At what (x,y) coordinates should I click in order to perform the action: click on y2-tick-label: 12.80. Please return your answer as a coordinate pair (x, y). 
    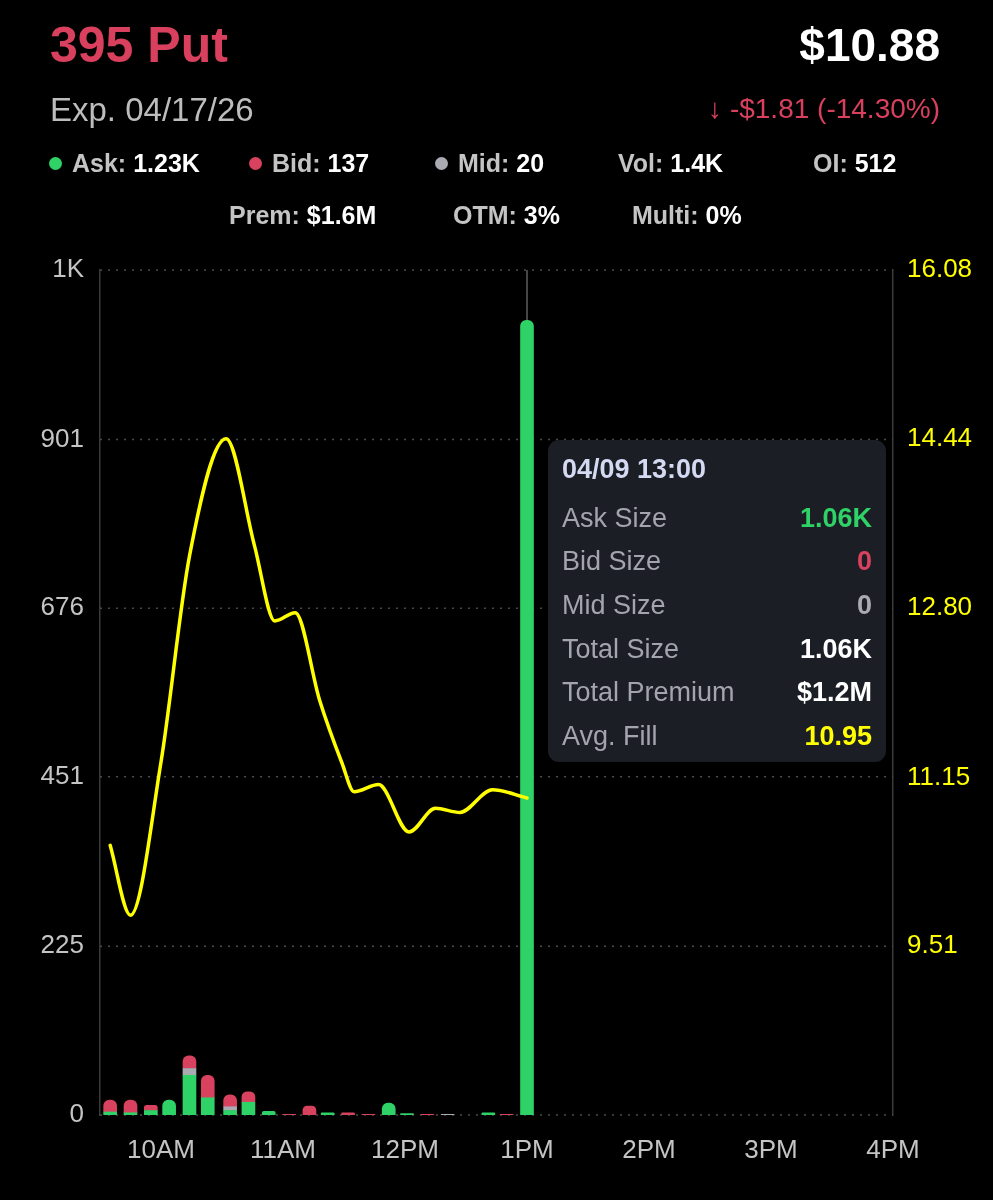
    Looking at the image, I should click on (940, 605).